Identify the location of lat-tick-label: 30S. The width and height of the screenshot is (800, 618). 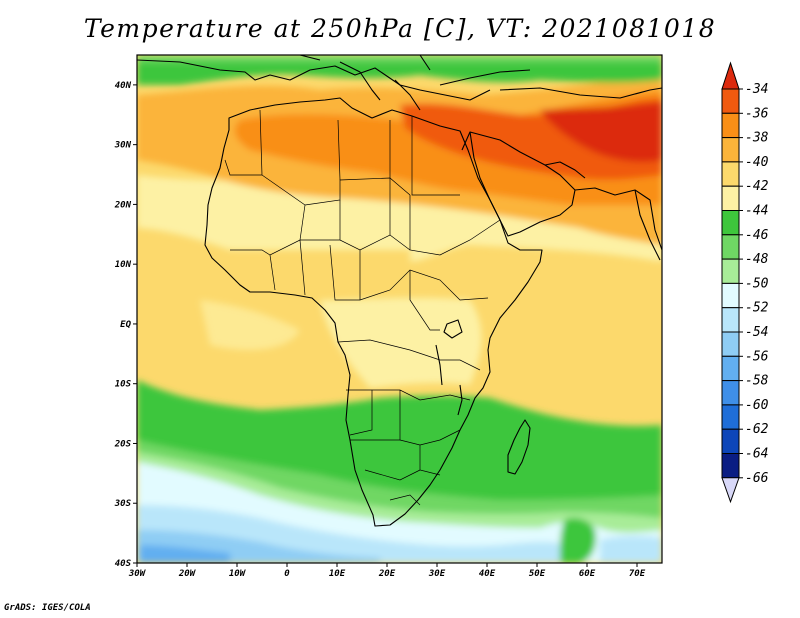
(123, 504).